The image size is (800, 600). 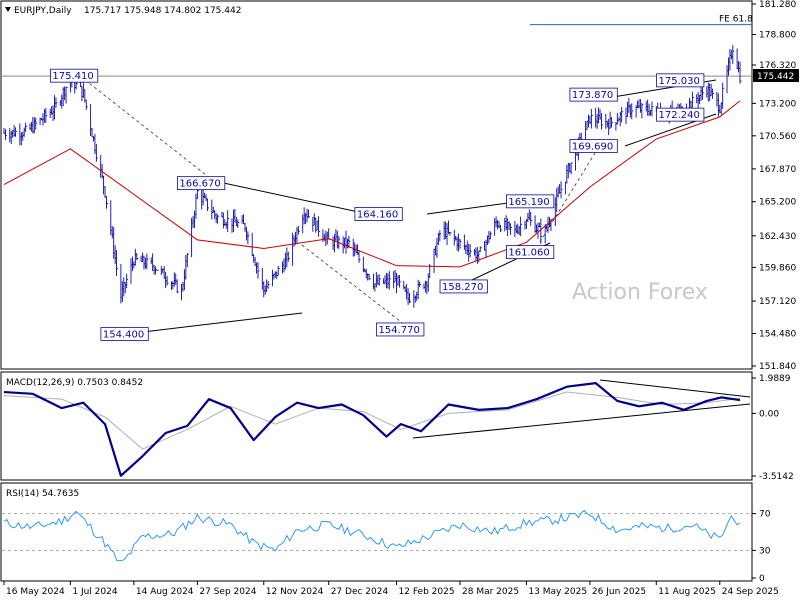 I want to click on price-axis-label: 157.120, so click(x=777, y=302).